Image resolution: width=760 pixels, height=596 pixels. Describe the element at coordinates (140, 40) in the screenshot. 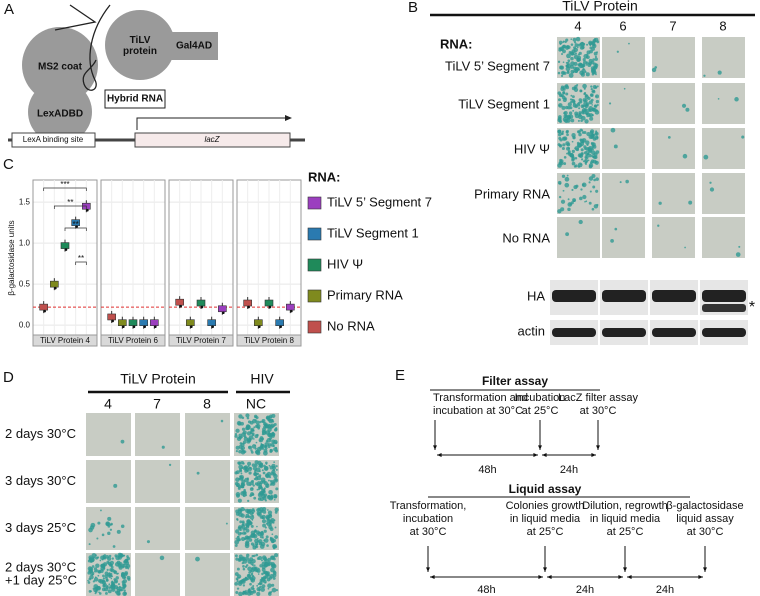

I see `tilv-label-line: TiLV` at that location.